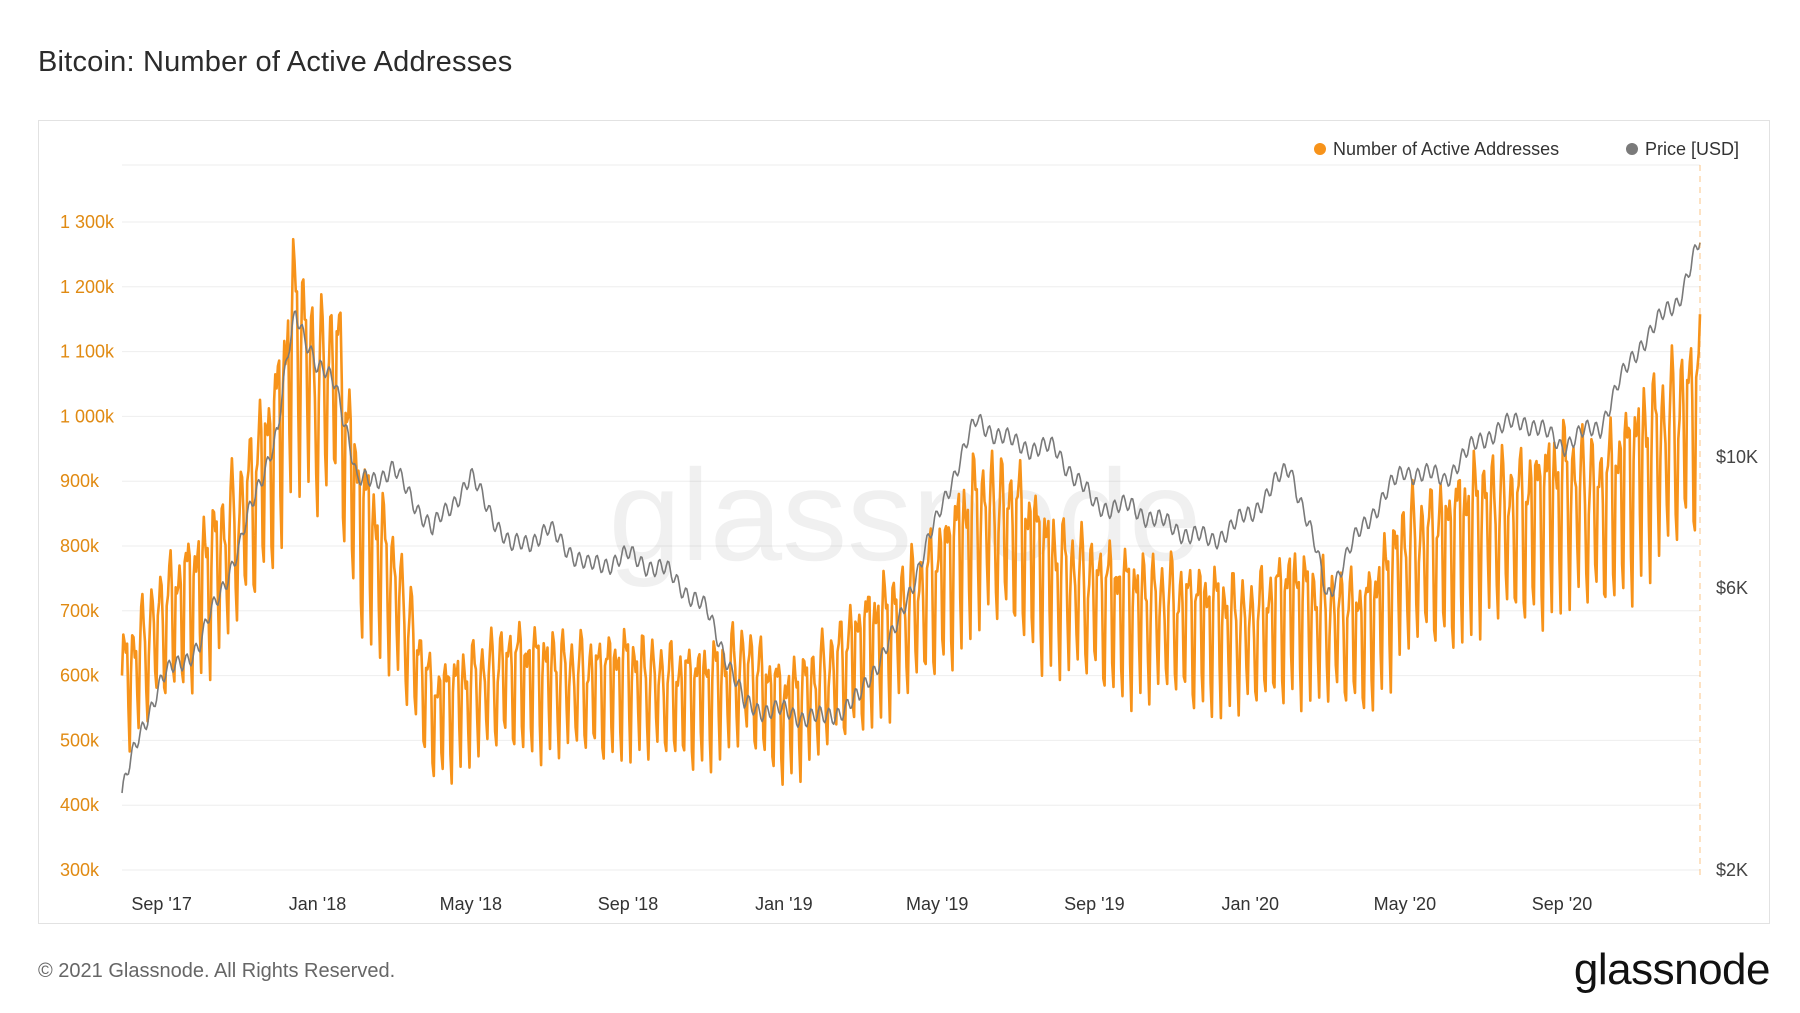  I want to click on left-tick-label: 700k, so click(80, 611).